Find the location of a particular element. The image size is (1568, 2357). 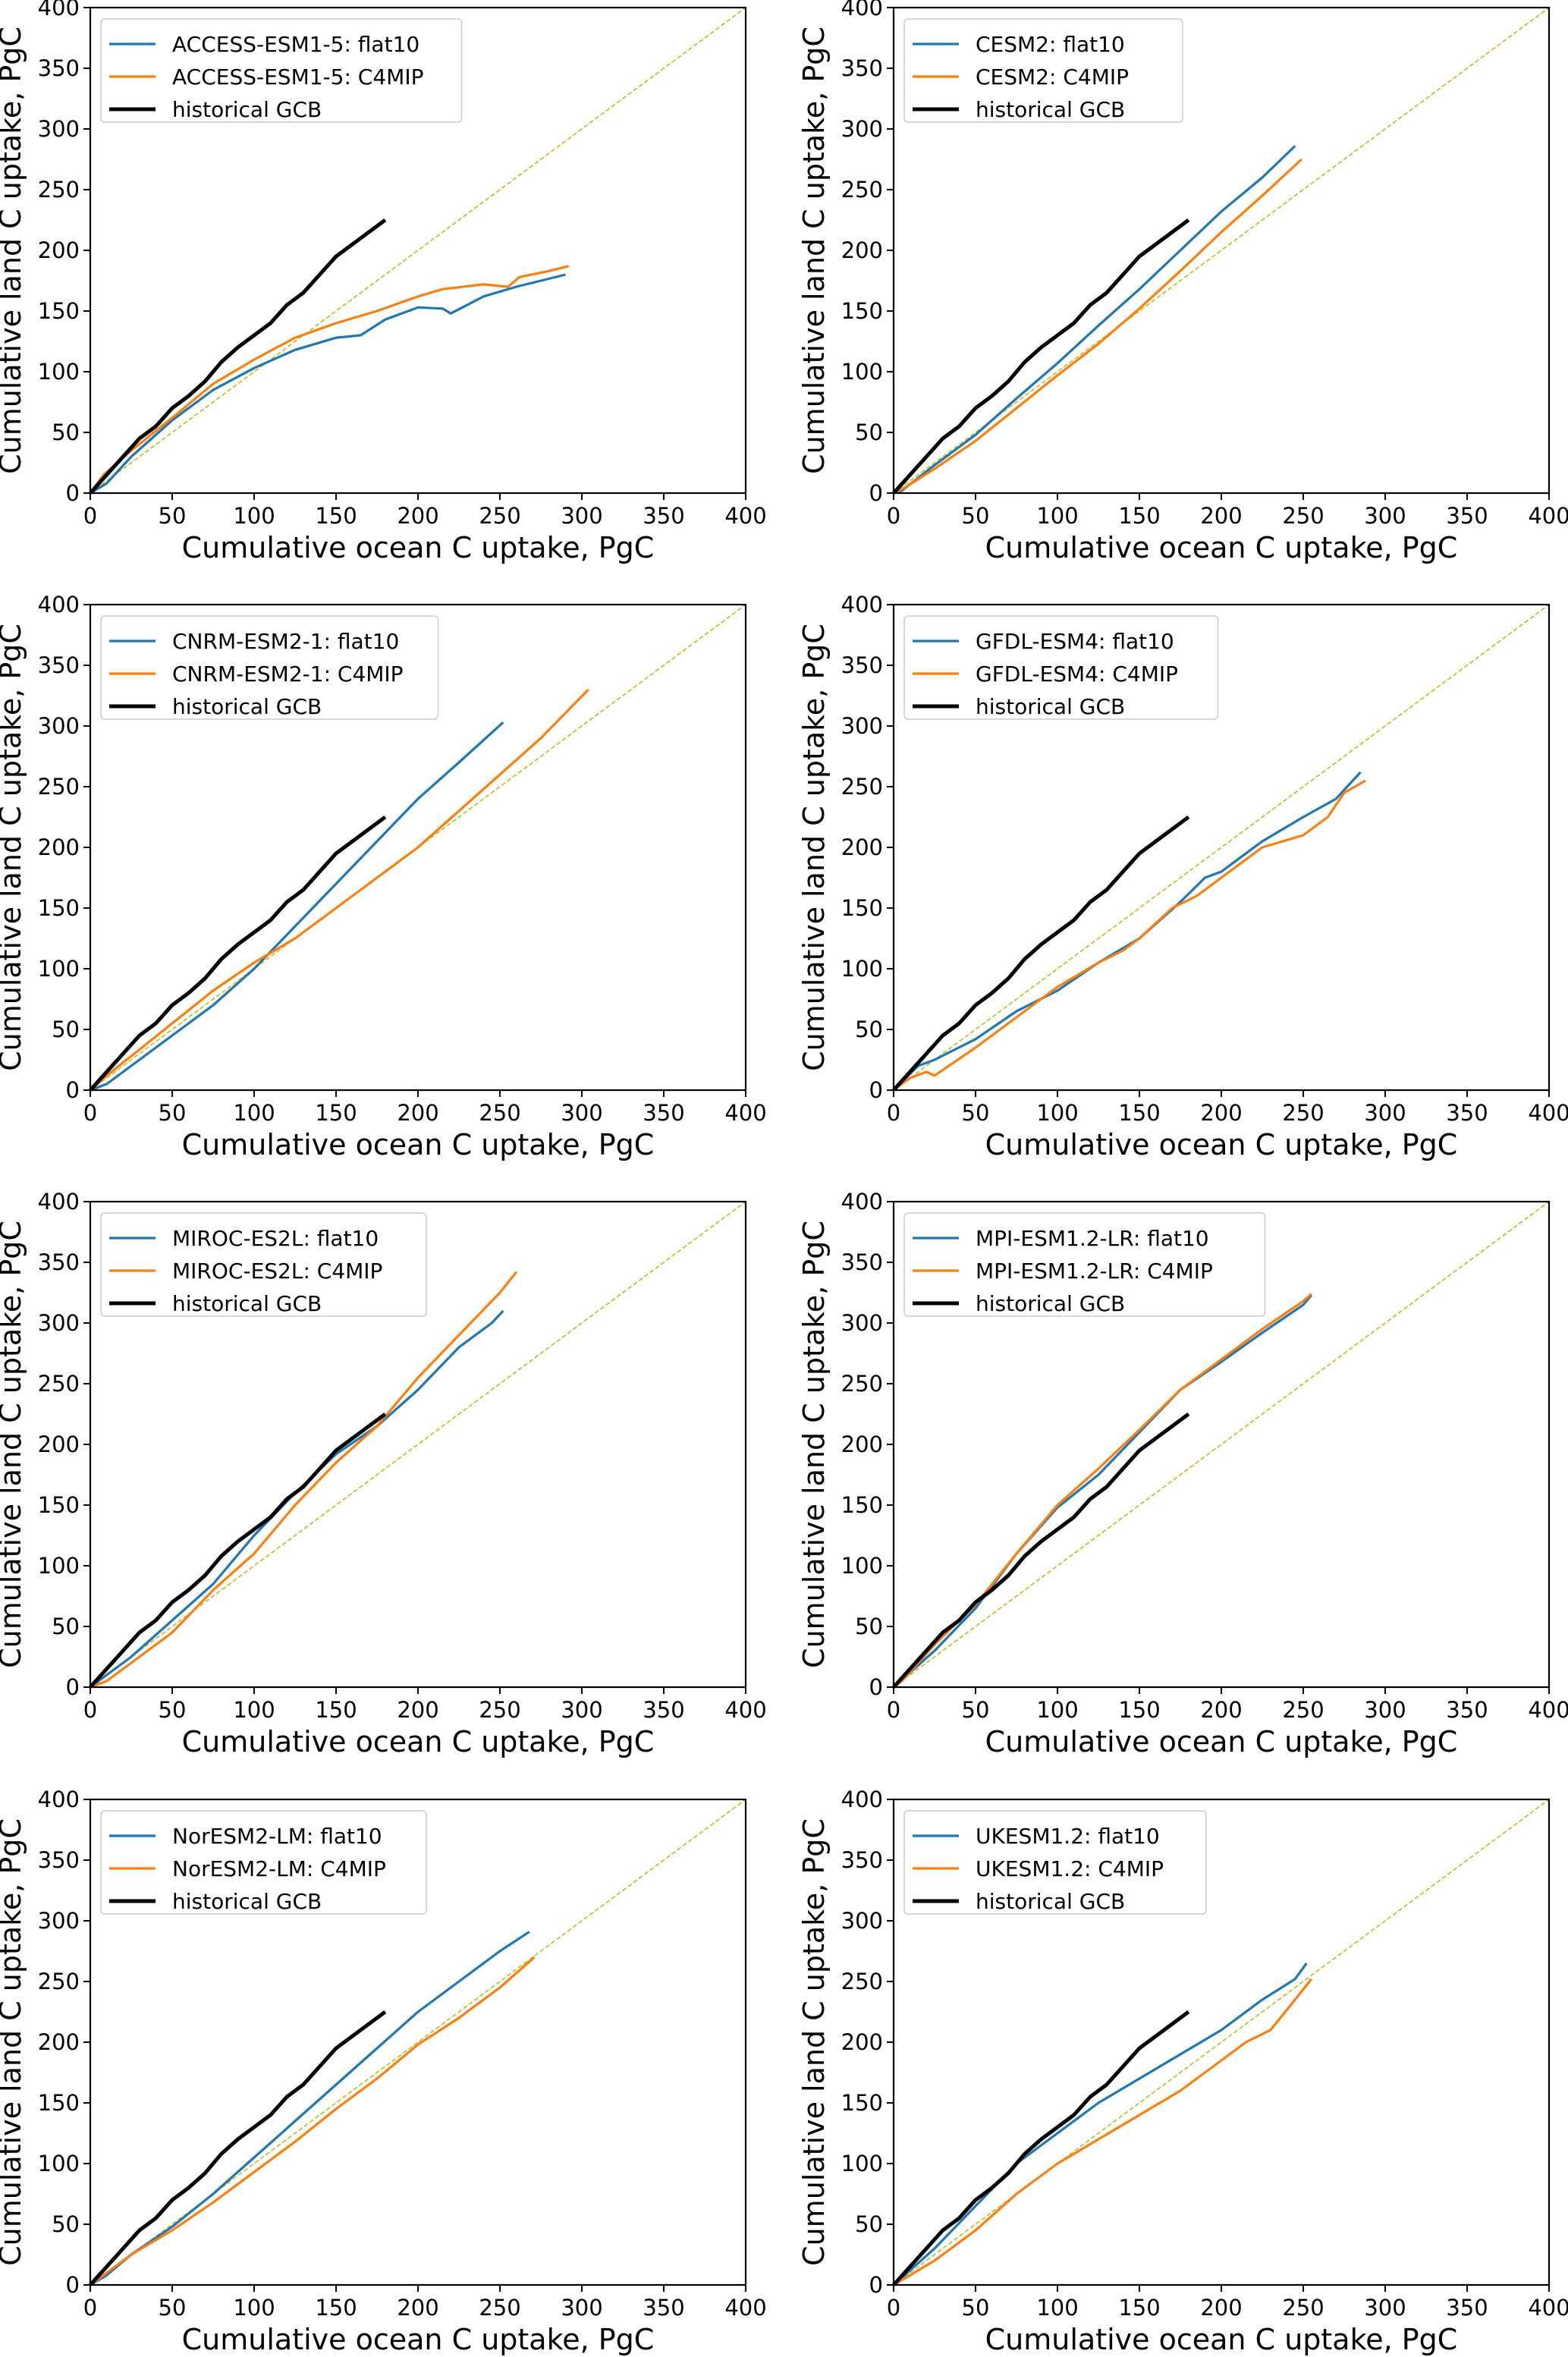

legend-label: CNRM-ESM2-1: flat10 is located at coordinates (286, 641).